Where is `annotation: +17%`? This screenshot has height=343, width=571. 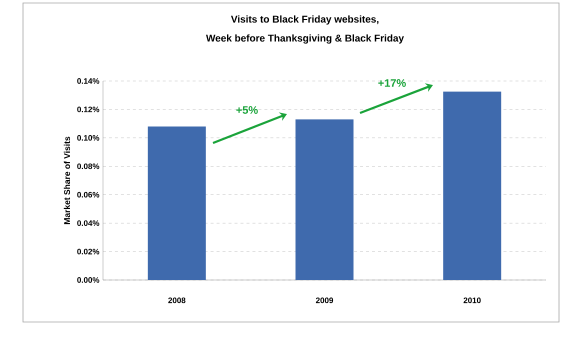
annotation: +17% is located at coordinates (392, 83).